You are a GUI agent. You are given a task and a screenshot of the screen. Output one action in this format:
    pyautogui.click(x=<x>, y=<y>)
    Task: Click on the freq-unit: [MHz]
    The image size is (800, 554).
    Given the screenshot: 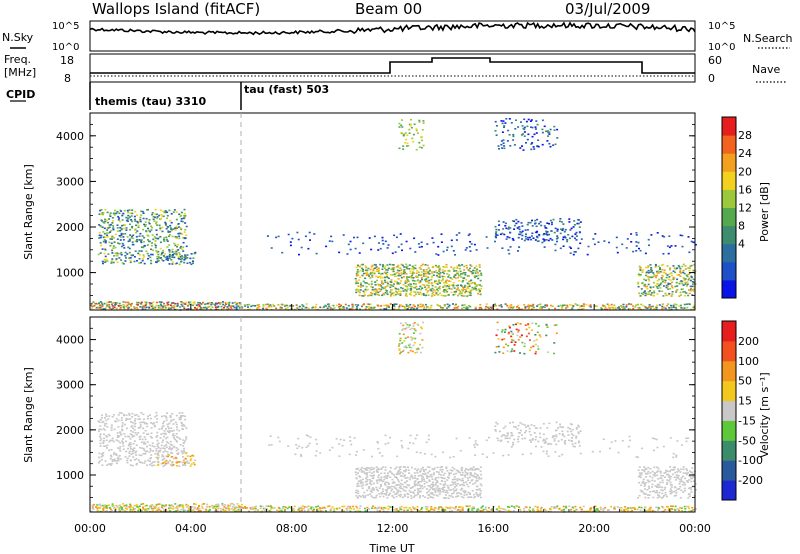 What is the action you would take?
    pyautogui.click(x=20, y=72)
    